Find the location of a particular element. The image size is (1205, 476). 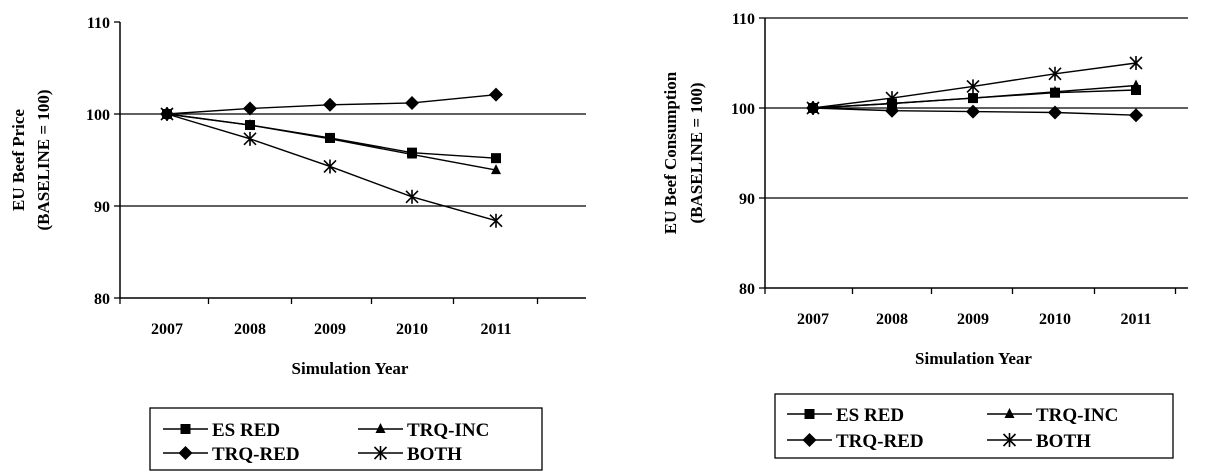

y-axis-title: EU Beef Price is located at coordinates (18, 160).